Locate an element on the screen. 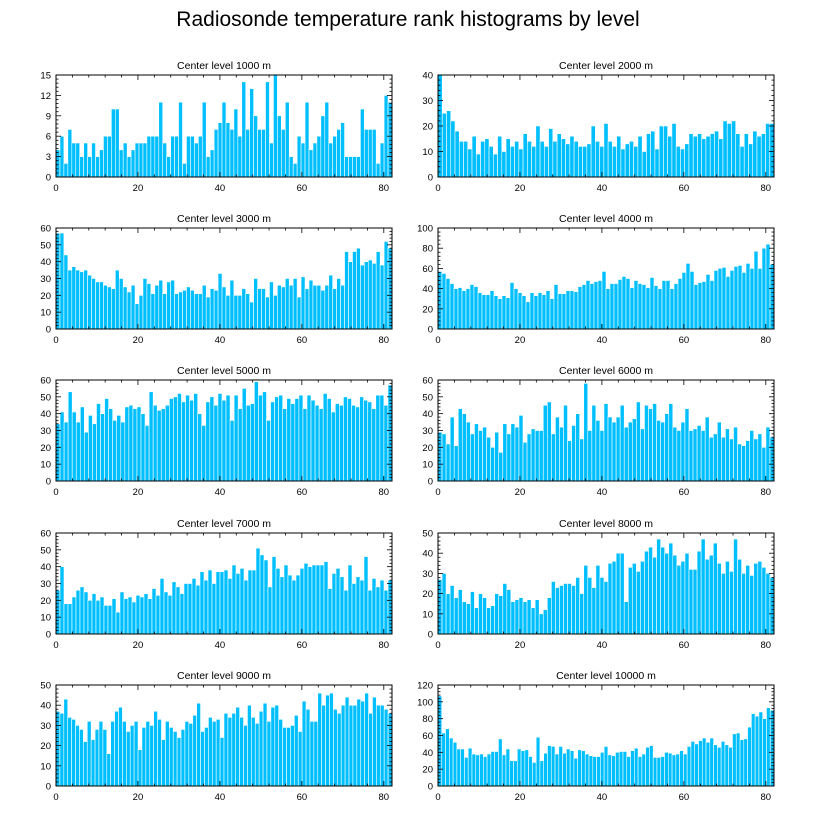  y-tick-label: 10 is located at coordinates (427, 465).